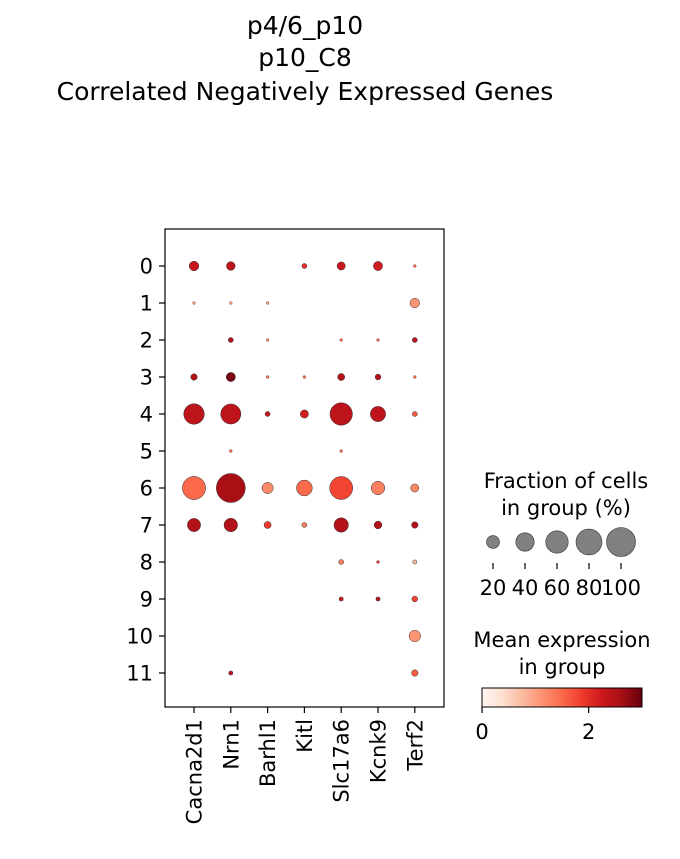  I want to click on dot-2-Kcnk9, so click(378, 340).